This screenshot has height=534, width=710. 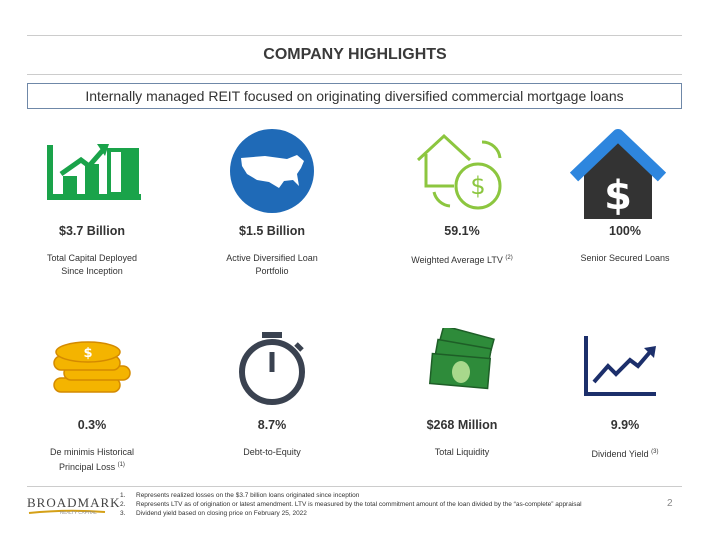 What do you see at coordinates (272, 425) in the screenshot?
I see `highlight-value: 8.7%` at bounding box center [272, 425].